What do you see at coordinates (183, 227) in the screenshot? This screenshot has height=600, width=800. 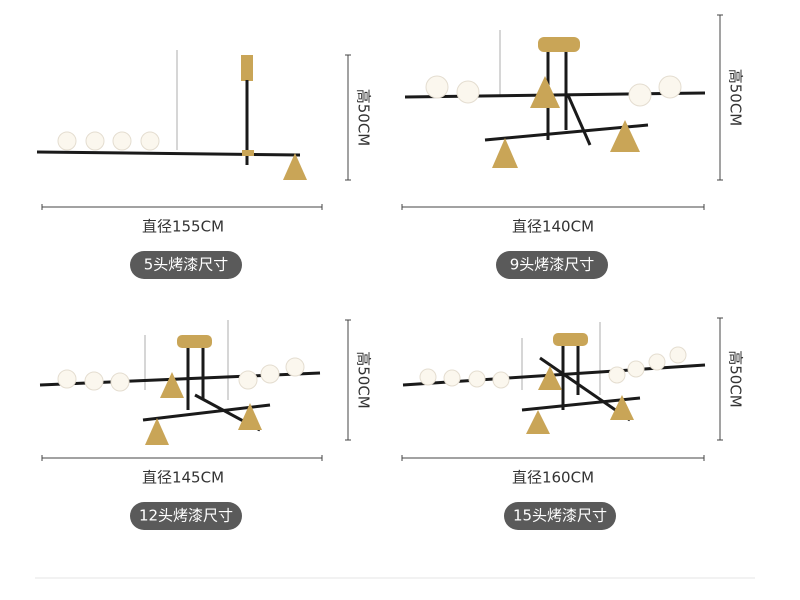 I see `diameter-label: 直径155CM` at bounding box center [183, 227].